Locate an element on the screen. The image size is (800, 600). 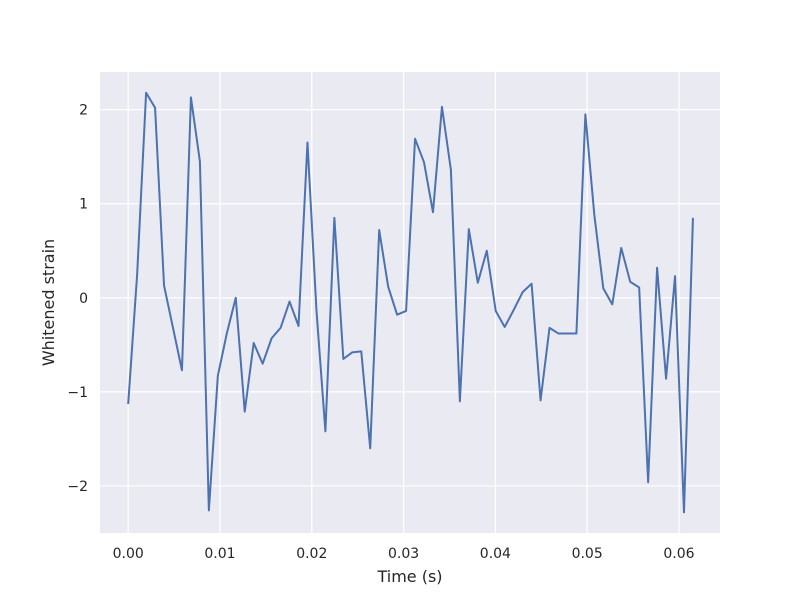
y-tick-label: −1 is located at coordinates (77, 393).